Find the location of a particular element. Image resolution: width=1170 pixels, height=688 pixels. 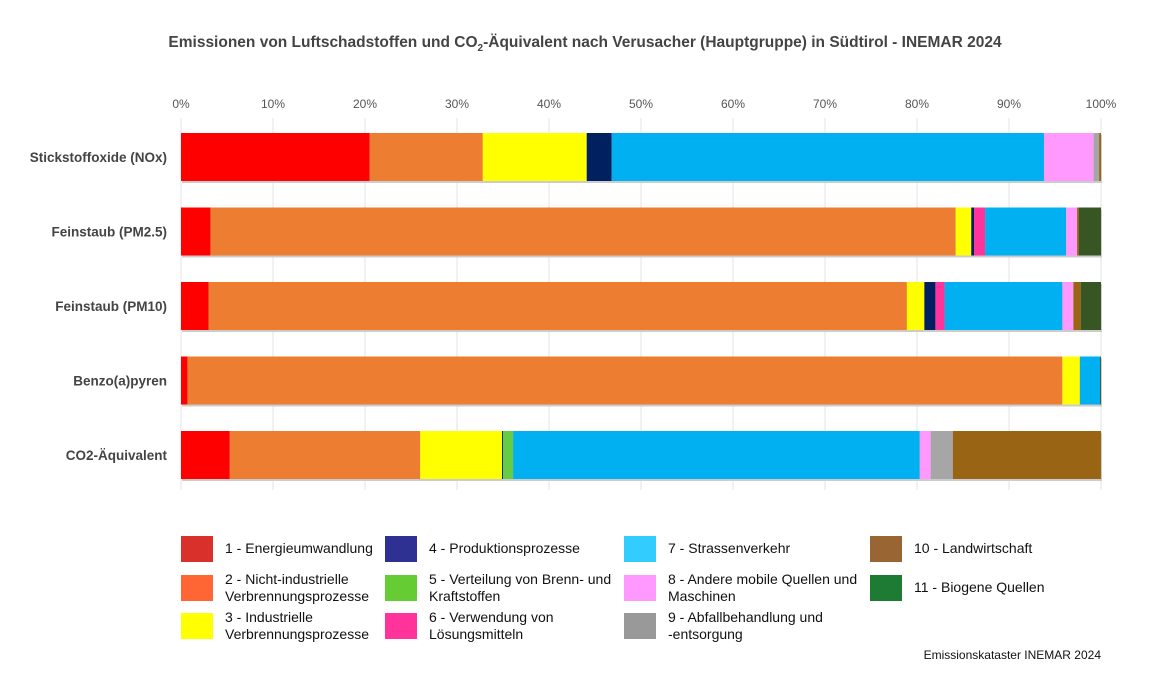

legend-label-line: 5 - Verteilung von Brenn- und is located at coordinates (520, 579).